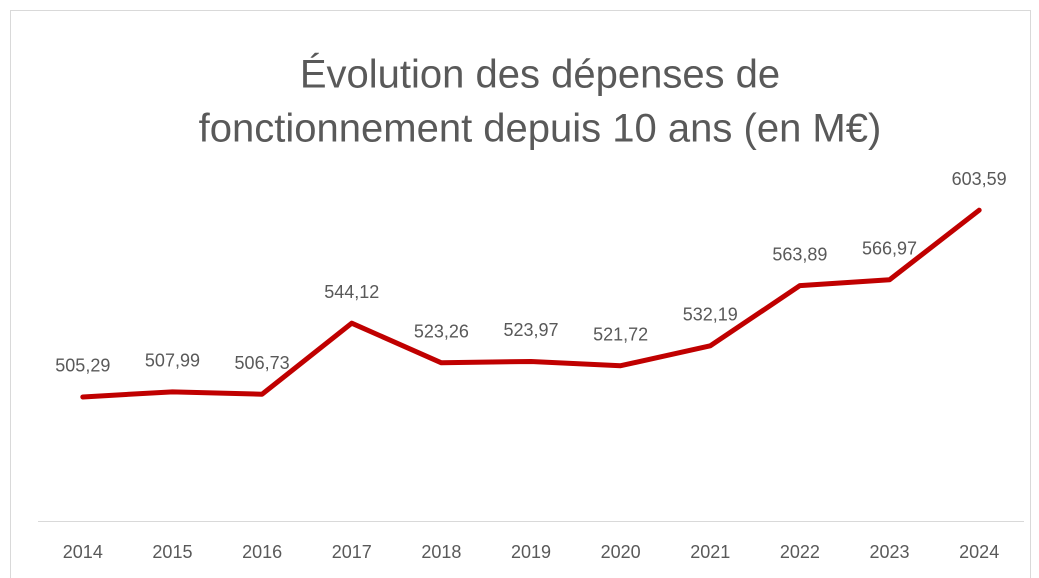 This screenshot has width=1039, height=578. I want to click on data-label: 507,99, so click(172, 361).